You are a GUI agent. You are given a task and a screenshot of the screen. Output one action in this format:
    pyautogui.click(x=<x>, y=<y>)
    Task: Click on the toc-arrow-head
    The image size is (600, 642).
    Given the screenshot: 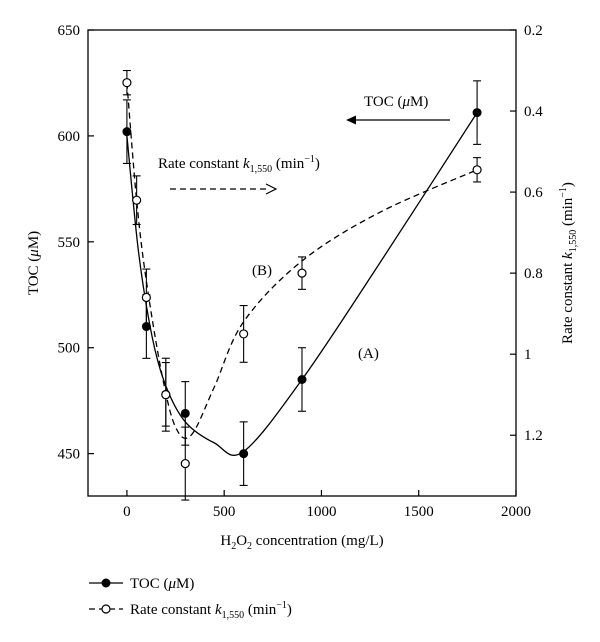 What is the action you would take?
    pyautogui.click(x=351, y=120)
    